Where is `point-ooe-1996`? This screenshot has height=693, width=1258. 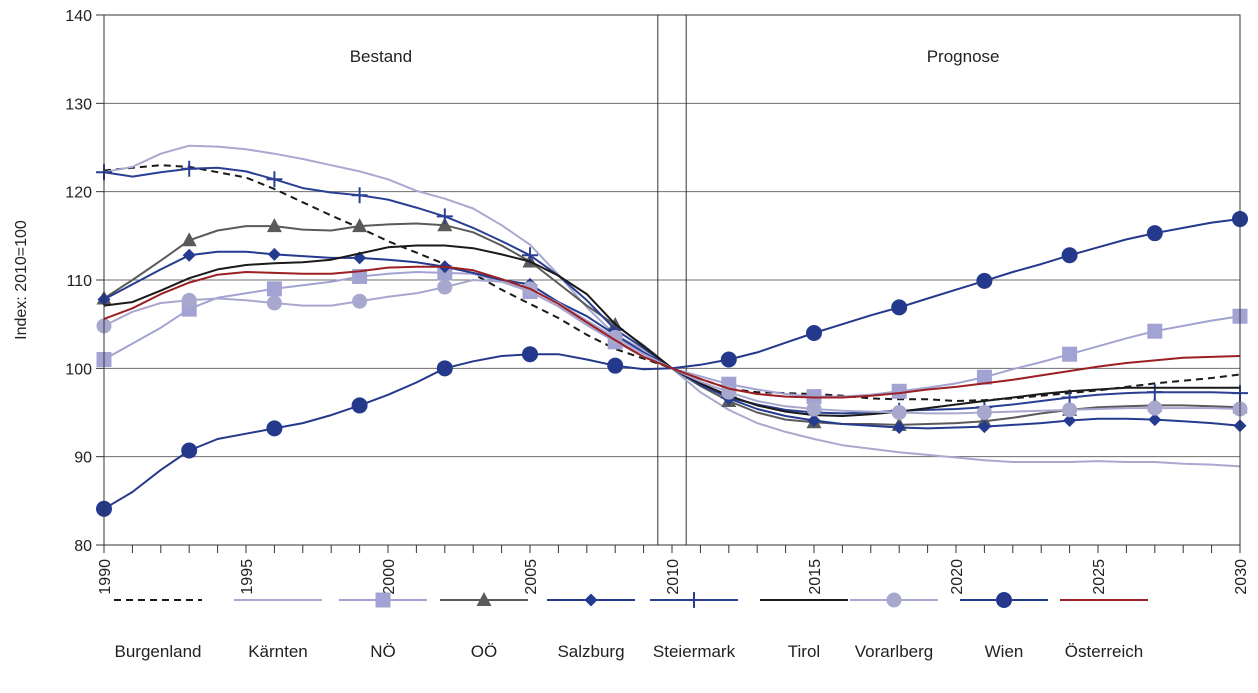
point-ooe-1996 is located at coordinates (274, 225).